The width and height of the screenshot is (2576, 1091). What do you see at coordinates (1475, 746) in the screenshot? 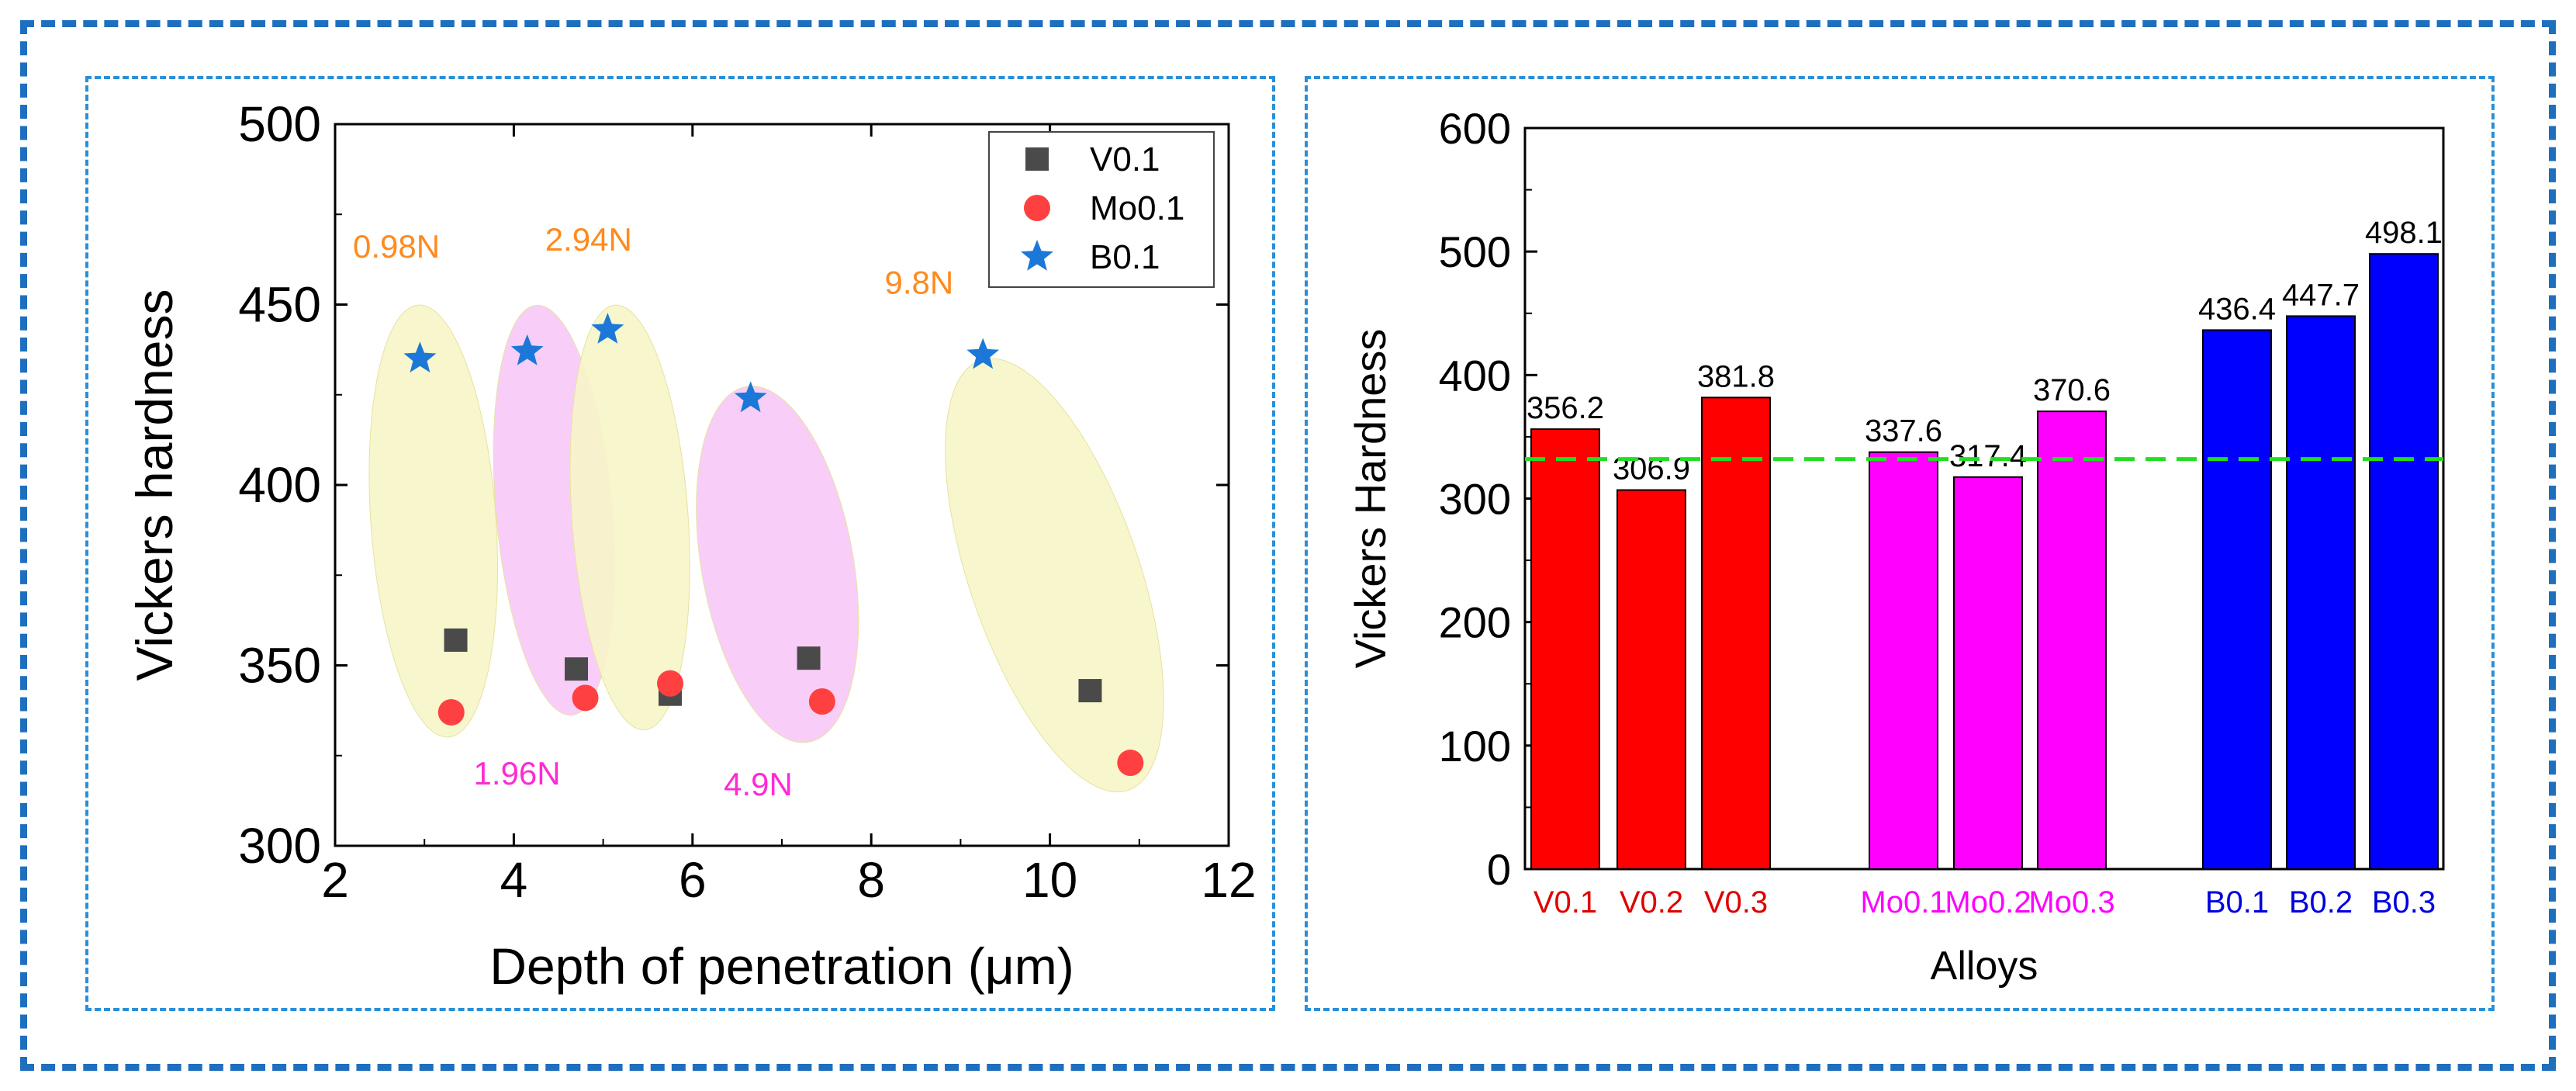
I see `y-tick-label: 100` at bounding box center [1475, 746].